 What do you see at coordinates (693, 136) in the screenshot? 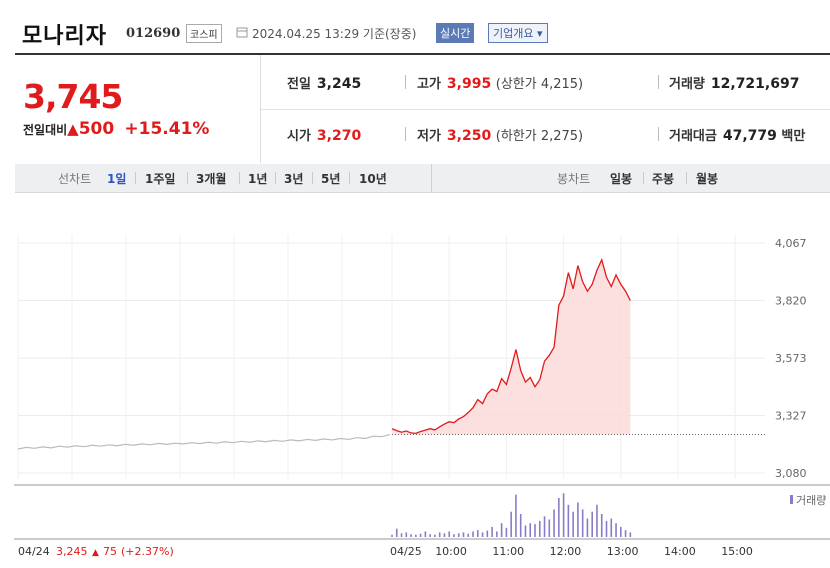
I see `trade-value-label: 거래대금` at bounding box center [693, 136].